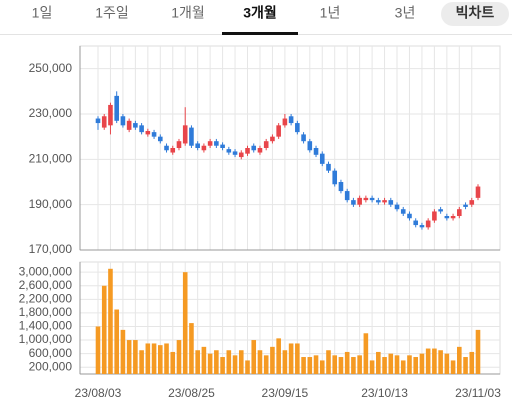  What do you see at coordinates (51, 113) in the screenshot?
I see `y-tick-label: 230,000` at bounding box center [51, 113].